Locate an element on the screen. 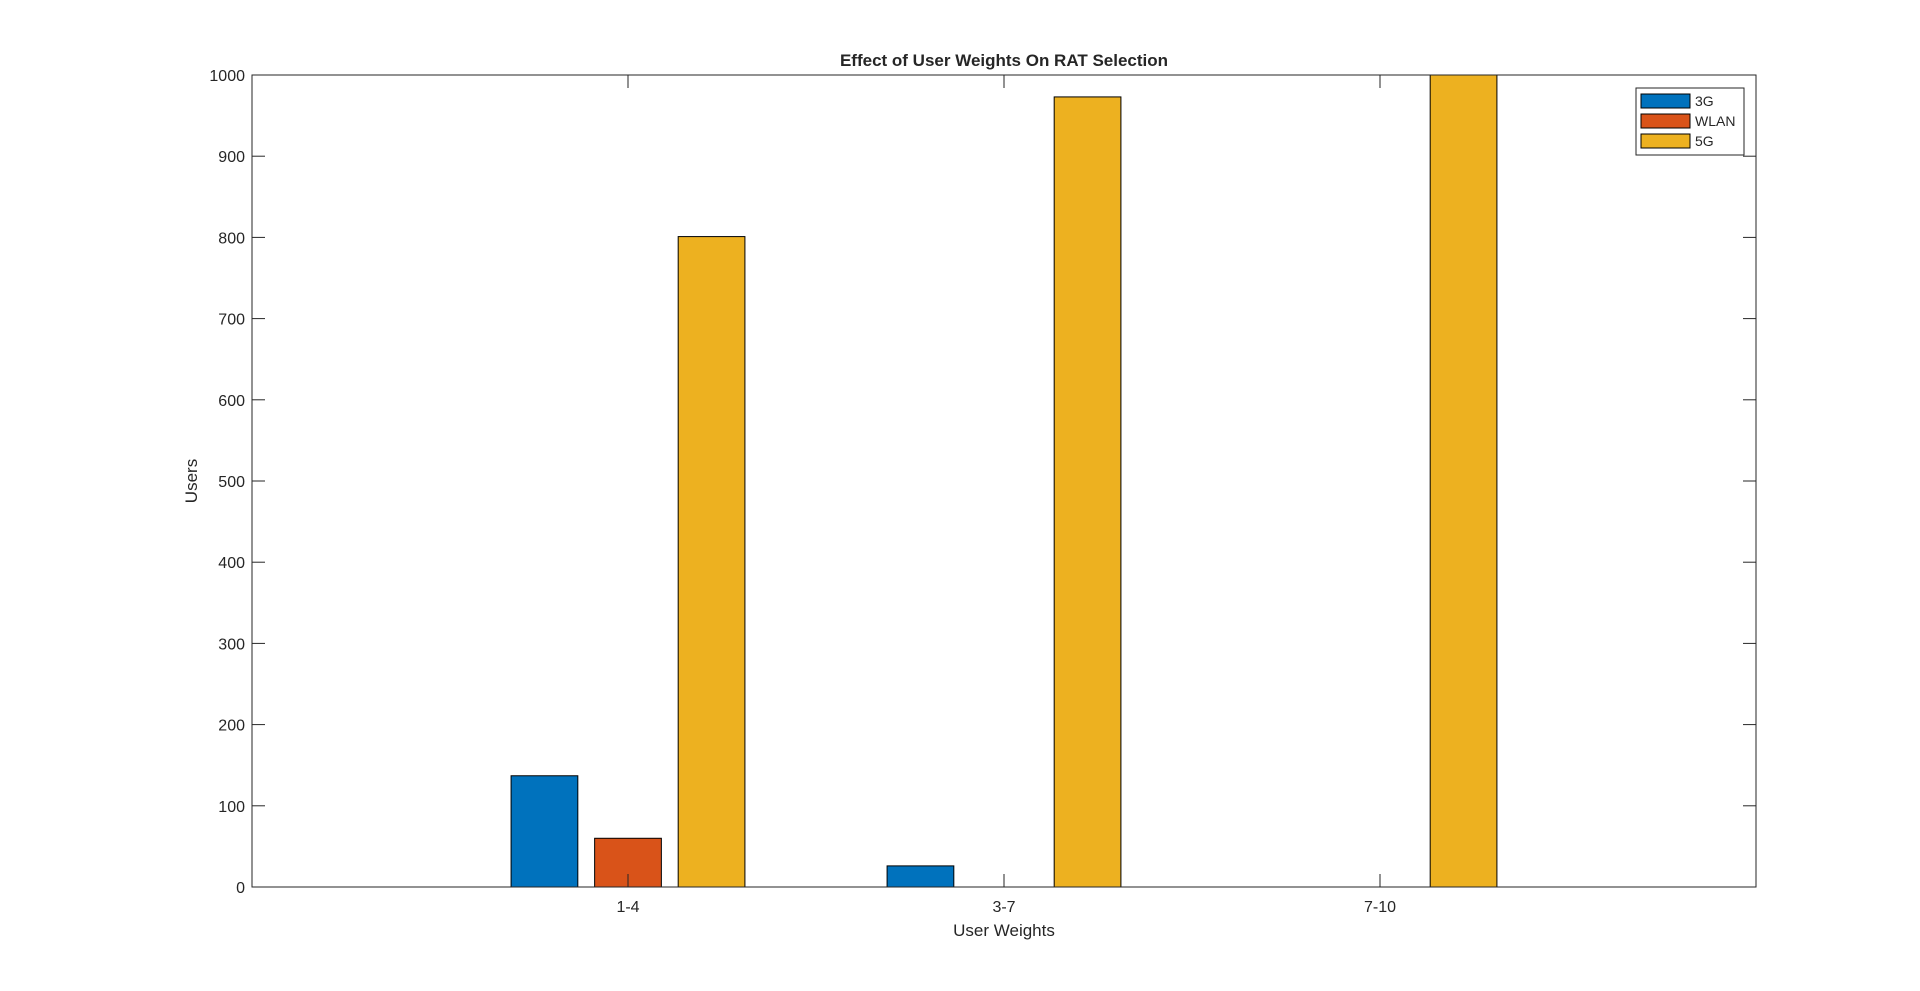  legend: 3G WLAN 5G is located at coordinates (1690, 121).